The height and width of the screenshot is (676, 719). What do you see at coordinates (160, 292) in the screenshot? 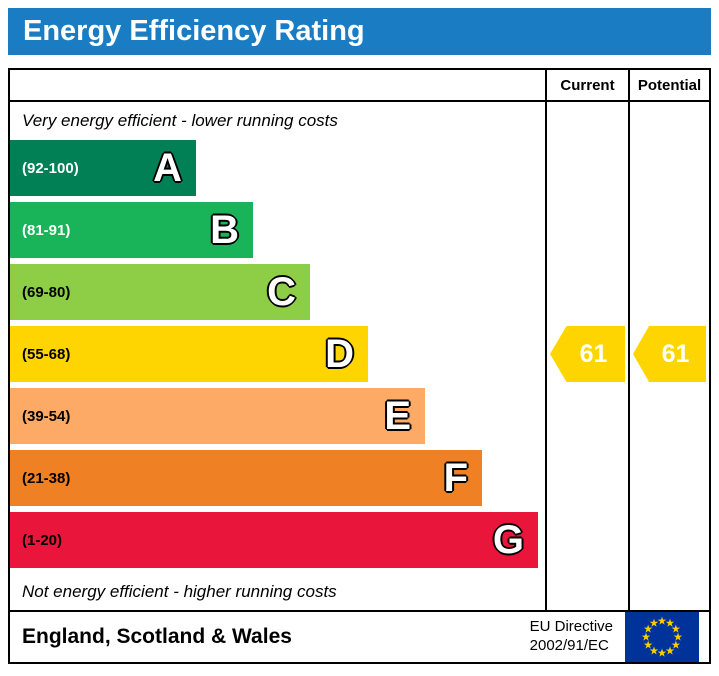
I see `band-bar-c: (69-80) C` at bounding box center [160, 292].